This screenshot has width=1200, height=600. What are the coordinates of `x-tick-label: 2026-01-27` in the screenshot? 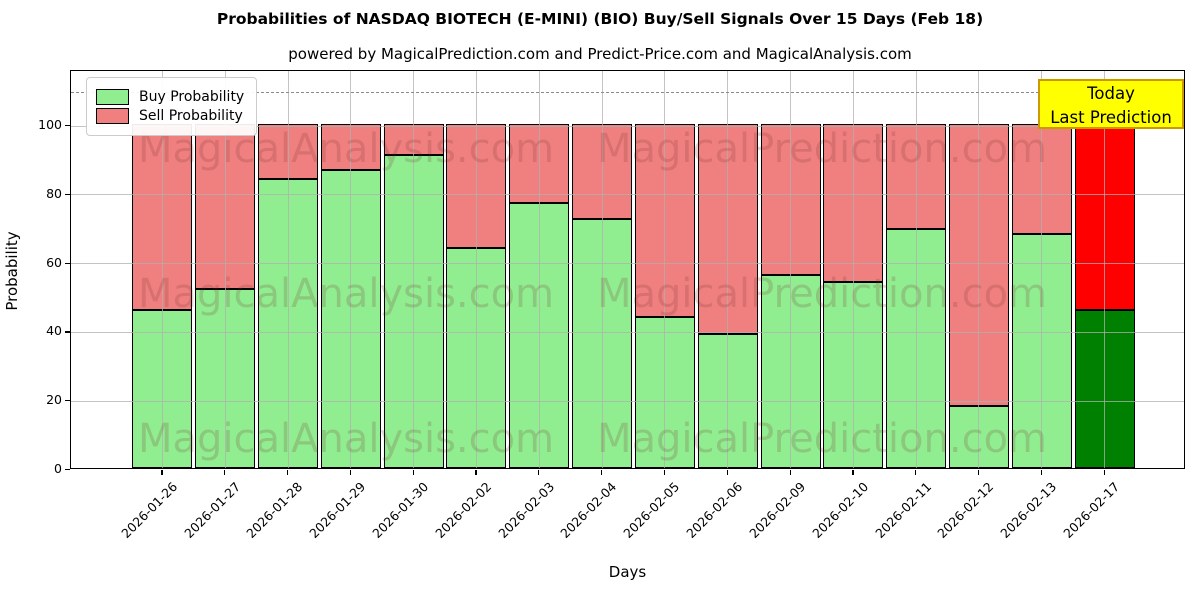 It's located at (211, 510).